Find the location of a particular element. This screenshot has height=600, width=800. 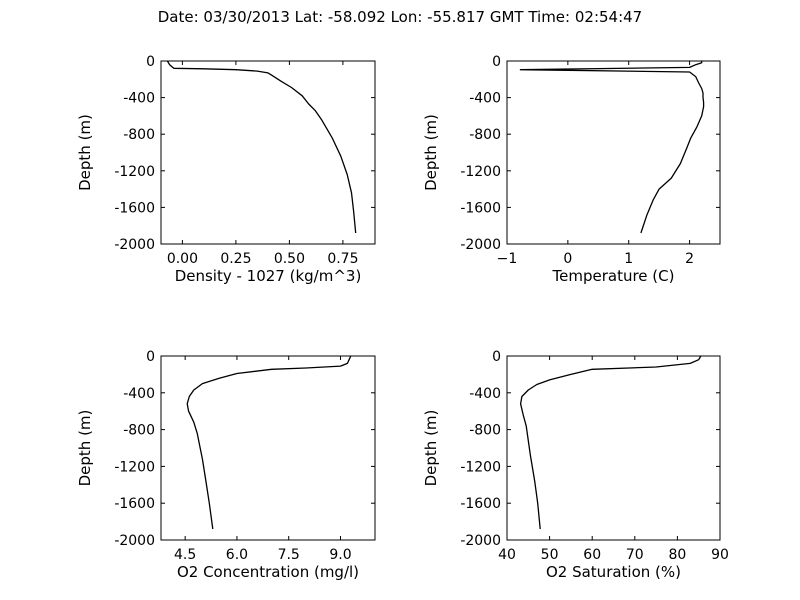

x-tick-label: 70 is located at coordinates (635, 555).